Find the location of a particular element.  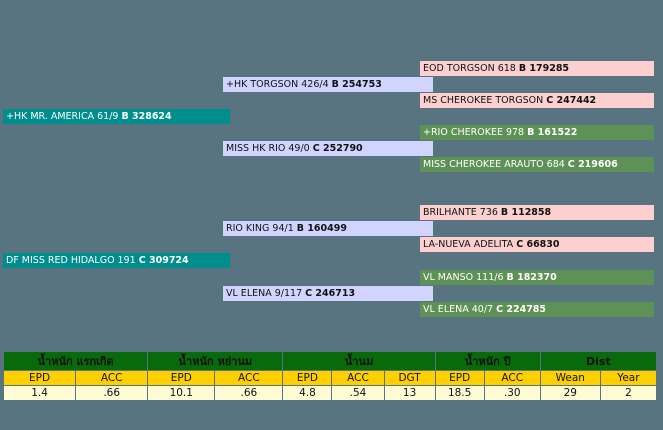

node-name: RIO KING 94/1 is located at coordinates (260, 228).